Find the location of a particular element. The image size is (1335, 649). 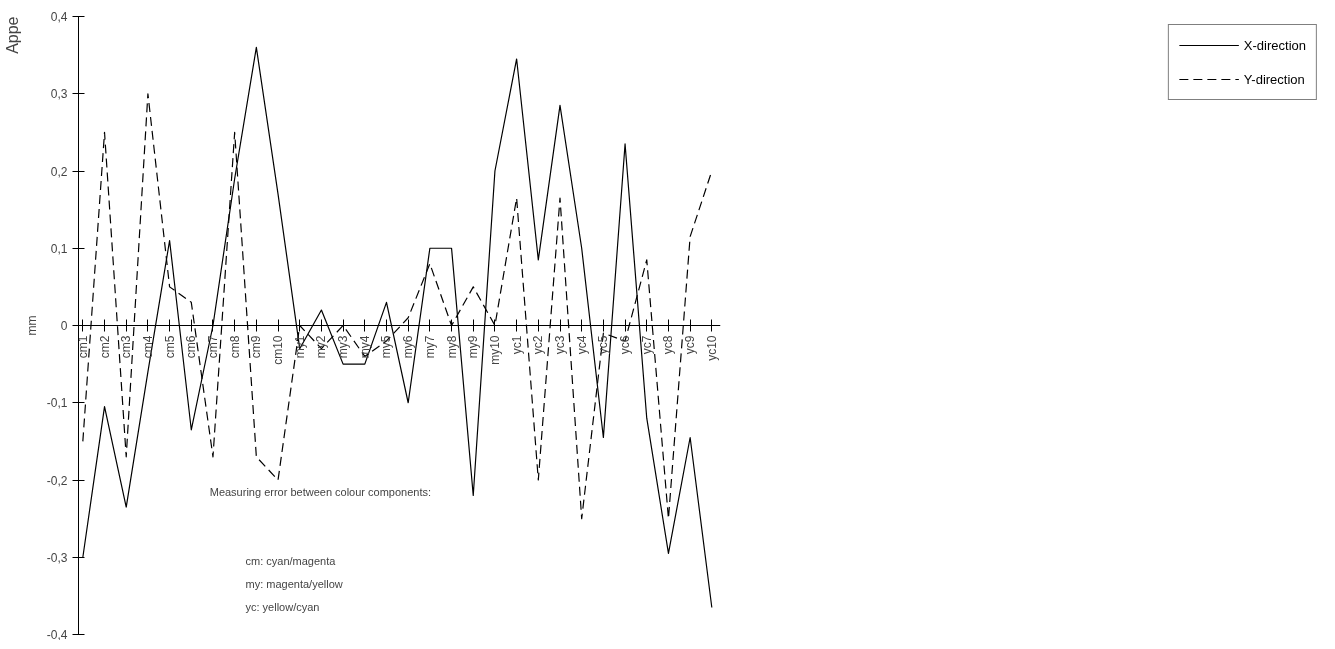

x-tick-label: yc1 is located at coordinates (516, 345).